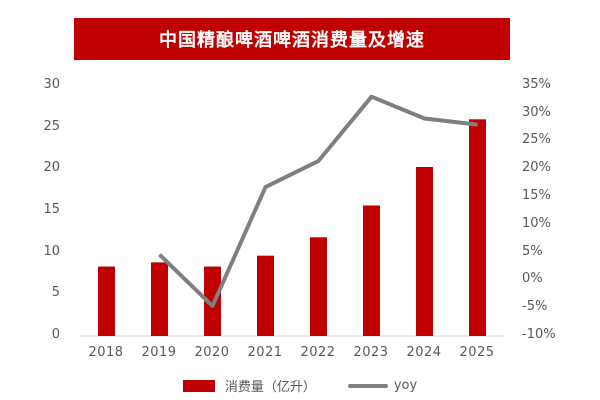 The height and width of the screenshot is (400, 600). I want to click on legend: 消费量（亿升） yoy, so click(300, 385).